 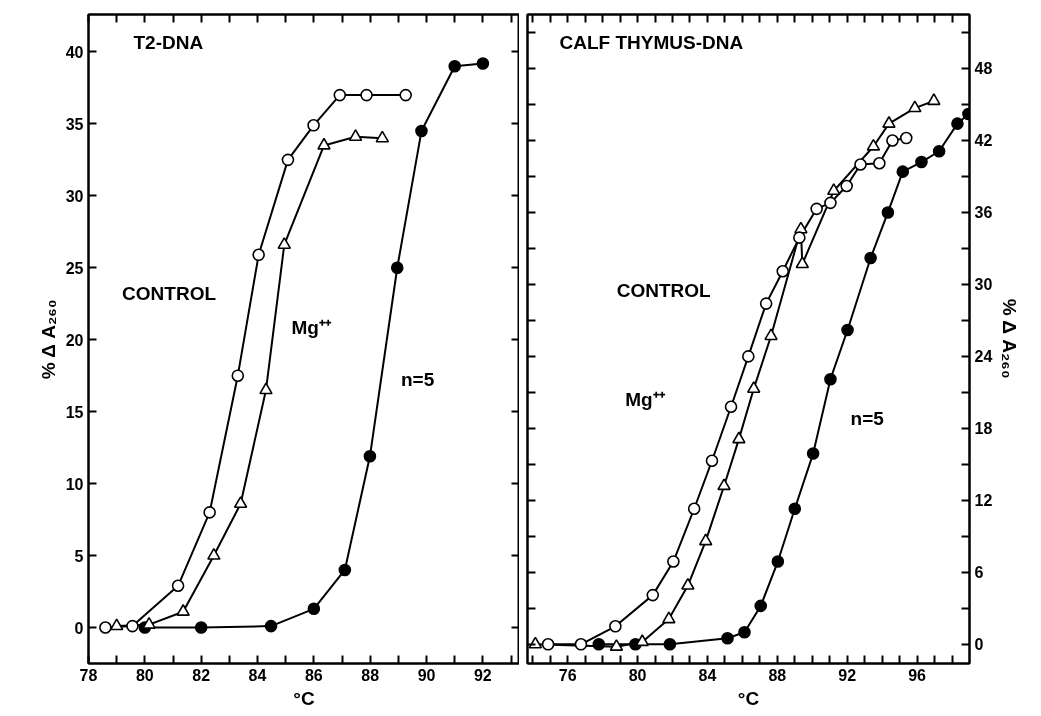 I want to click on y-tick-label: 36, so click(x=983, y=213).